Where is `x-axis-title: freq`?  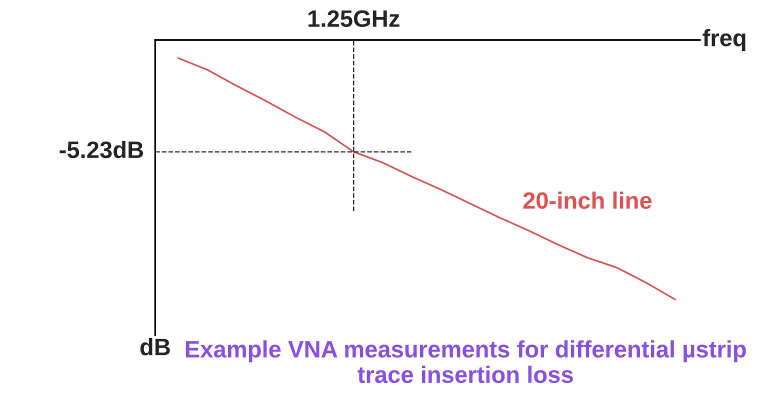 x-axis-title: freq is located at coordinates (724, 40).